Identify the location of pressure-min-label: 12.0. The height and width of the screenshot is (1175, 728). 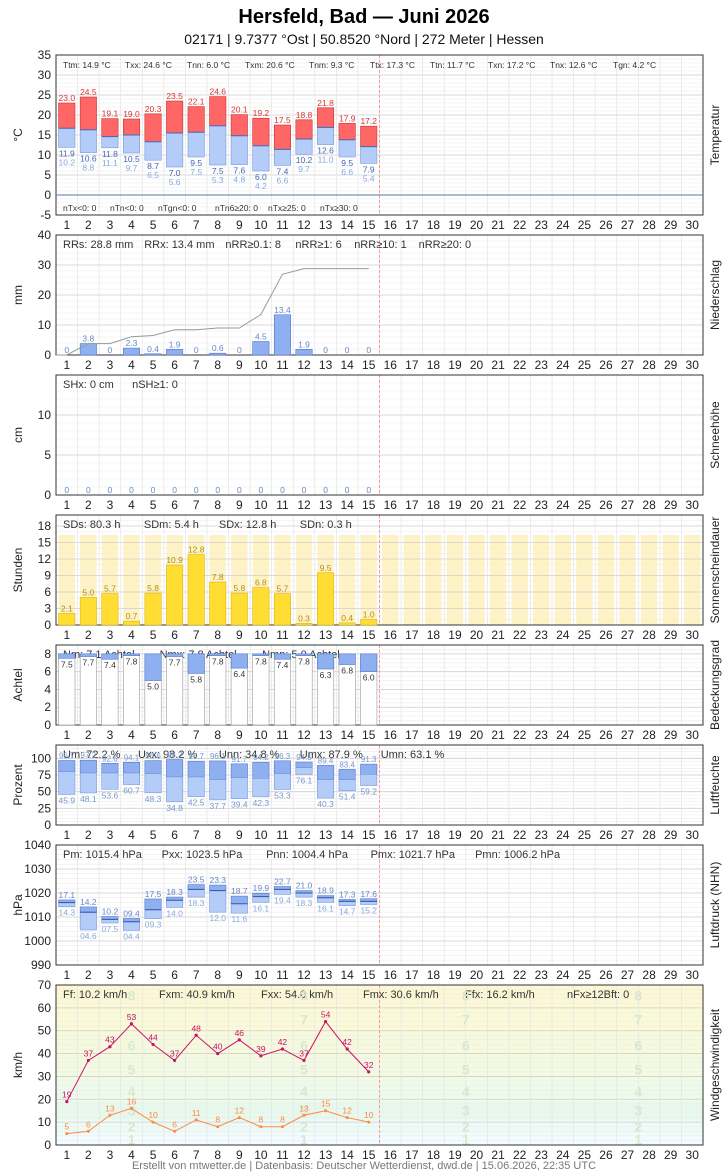
(217, 918).